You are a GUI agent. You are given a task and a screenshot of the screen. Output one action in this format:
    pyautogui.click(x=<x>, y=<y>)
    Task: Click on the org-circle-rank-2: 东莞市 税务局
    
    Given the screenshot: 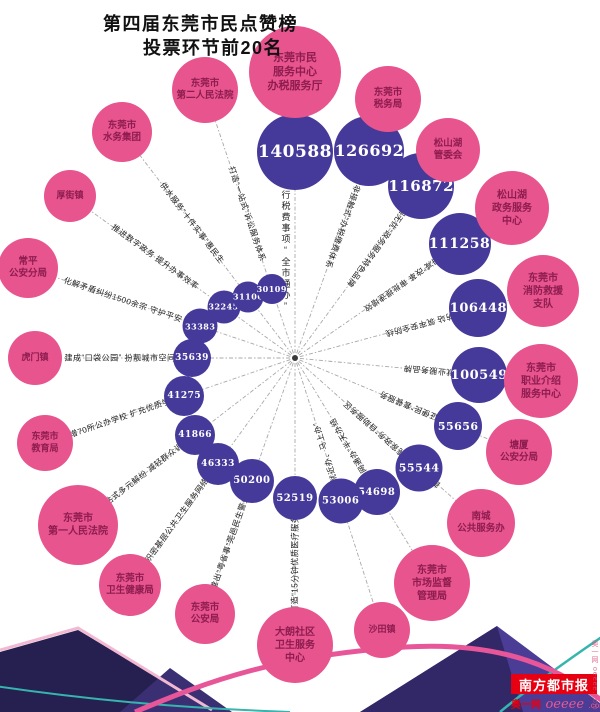 What is the action you would take?
    pyautogui.click(x=388, y=99)
    